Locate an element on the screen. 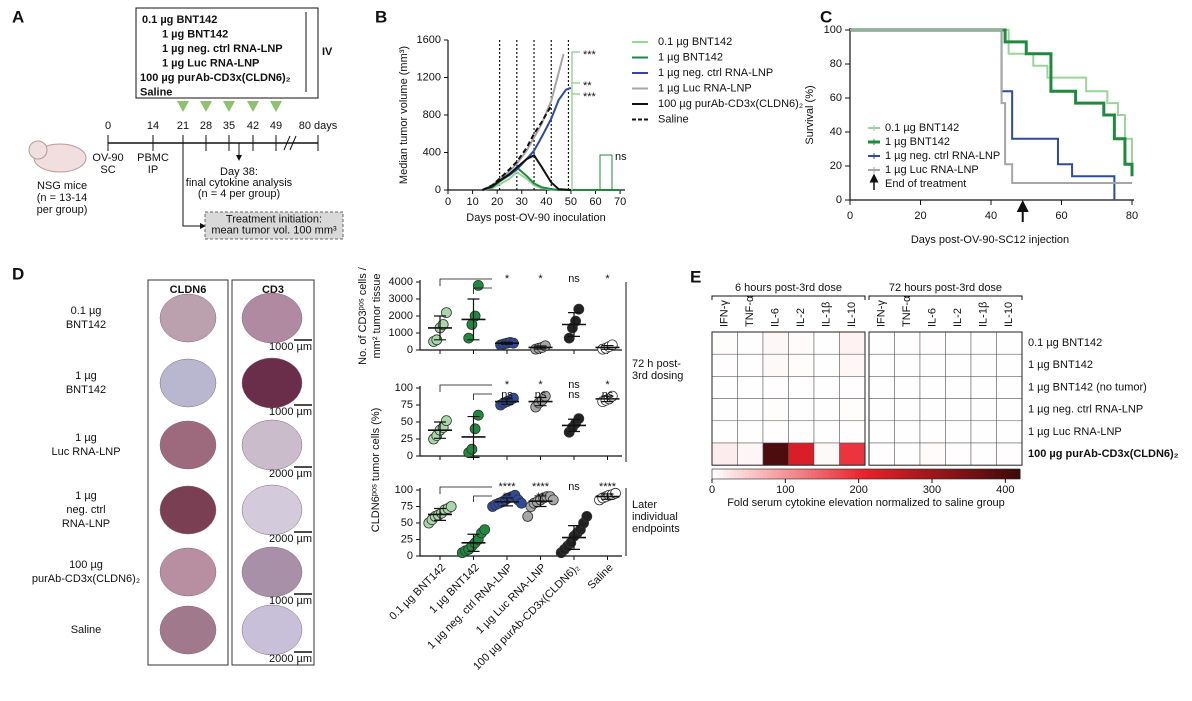  row-label: 1 µg is located at coordinates (86, 376).